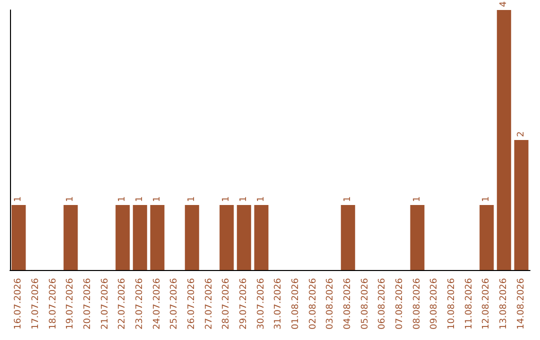 The image size is (540, 340). I want to click on x-tick-label: 28.07.2026, so click(227, 304).